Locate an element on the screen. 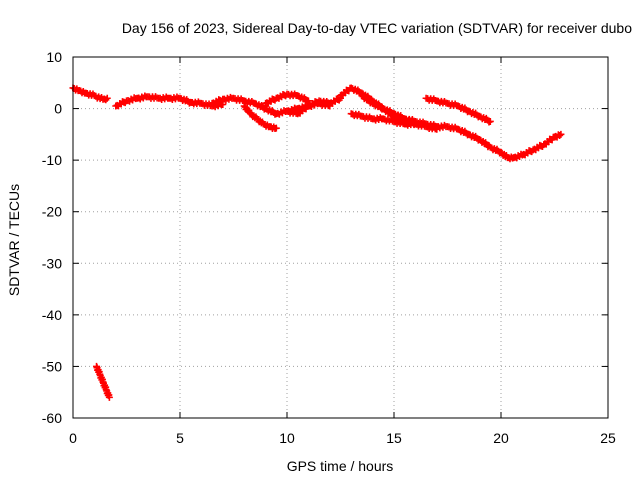 The image size is (640, 480). y-tick-label: -60 is located at coordinates (52, 418).